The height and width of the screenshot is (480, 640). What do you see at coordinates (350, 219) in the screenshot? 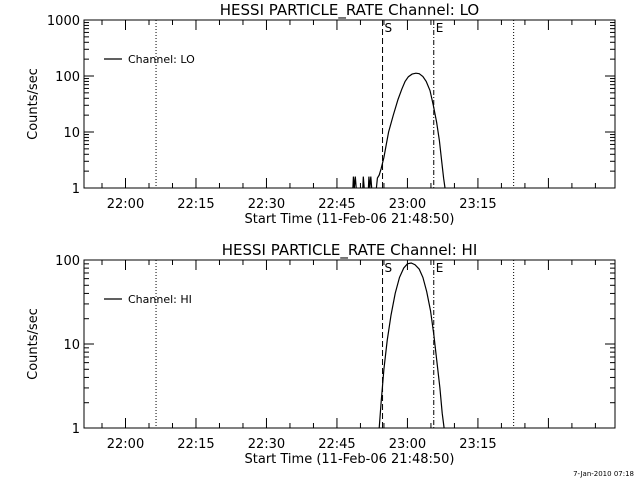
I see `chart-1-x-axis-label: Start Time (11-Feb-06 21:48:50)` at bounding box center [350, 219].